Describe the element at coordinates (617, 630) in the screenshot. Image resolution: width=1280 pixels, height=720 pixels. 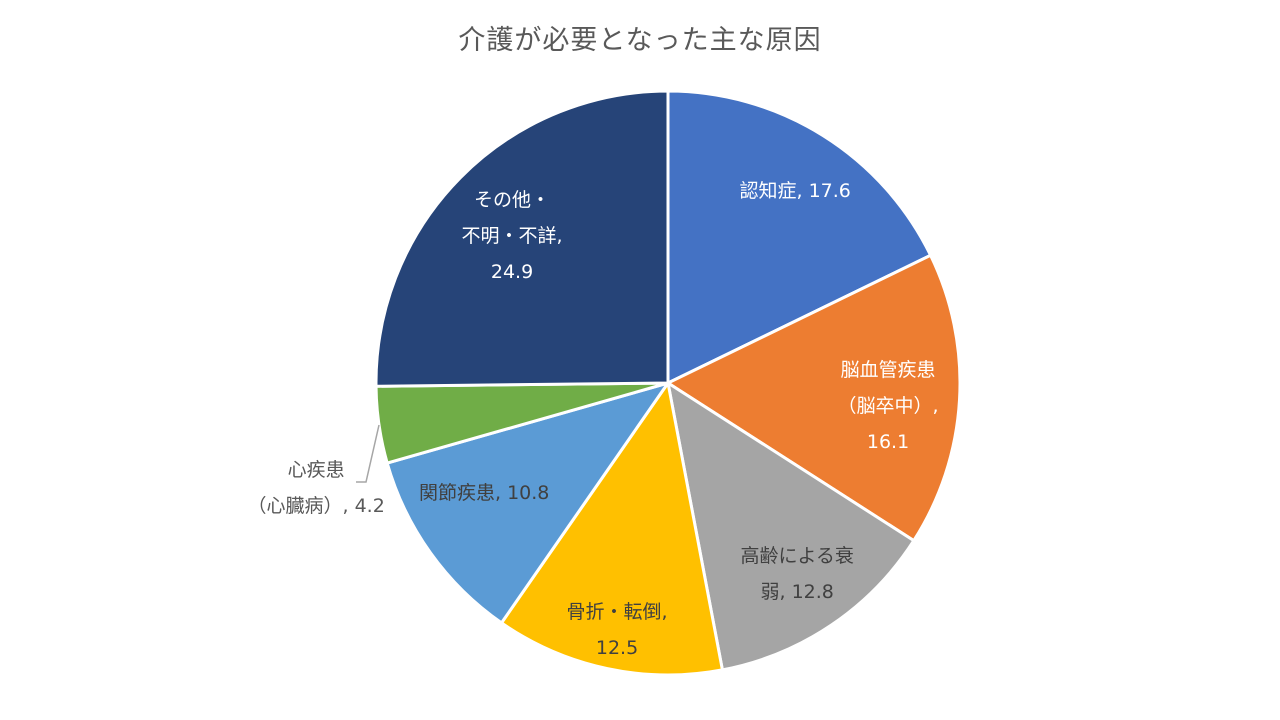
I see `data-label: 骨折・転倒, 12.5` at that location.